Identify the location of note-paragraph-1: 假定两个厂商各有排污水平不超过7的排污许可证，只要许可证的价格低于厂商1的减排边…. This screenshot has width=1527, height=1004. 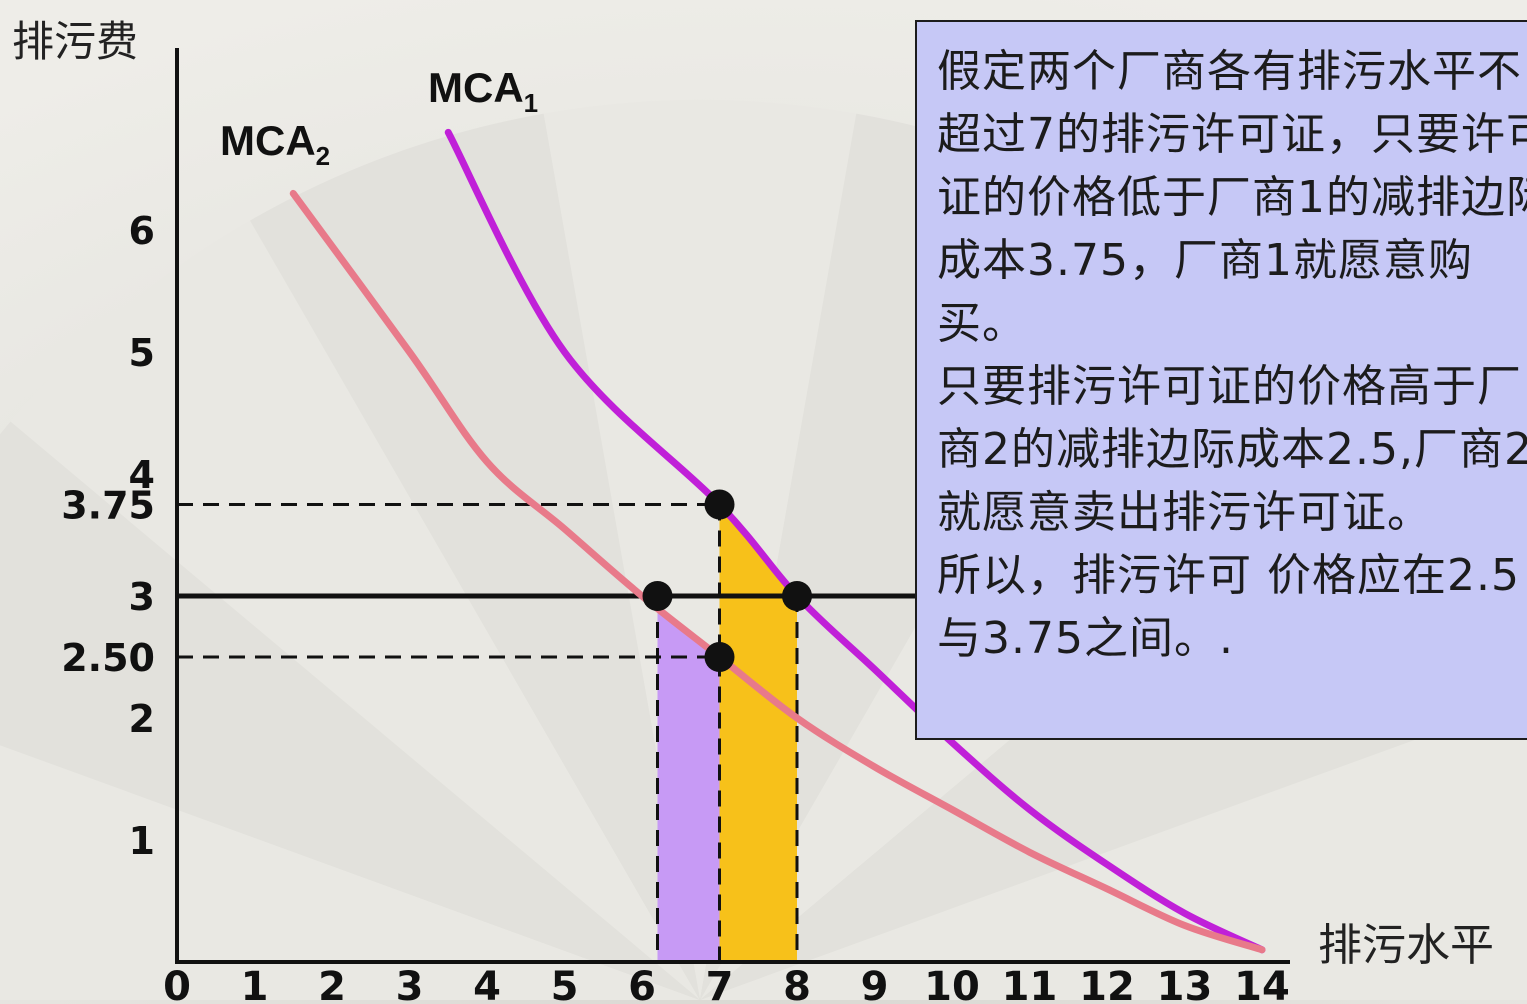
(1232, 197).